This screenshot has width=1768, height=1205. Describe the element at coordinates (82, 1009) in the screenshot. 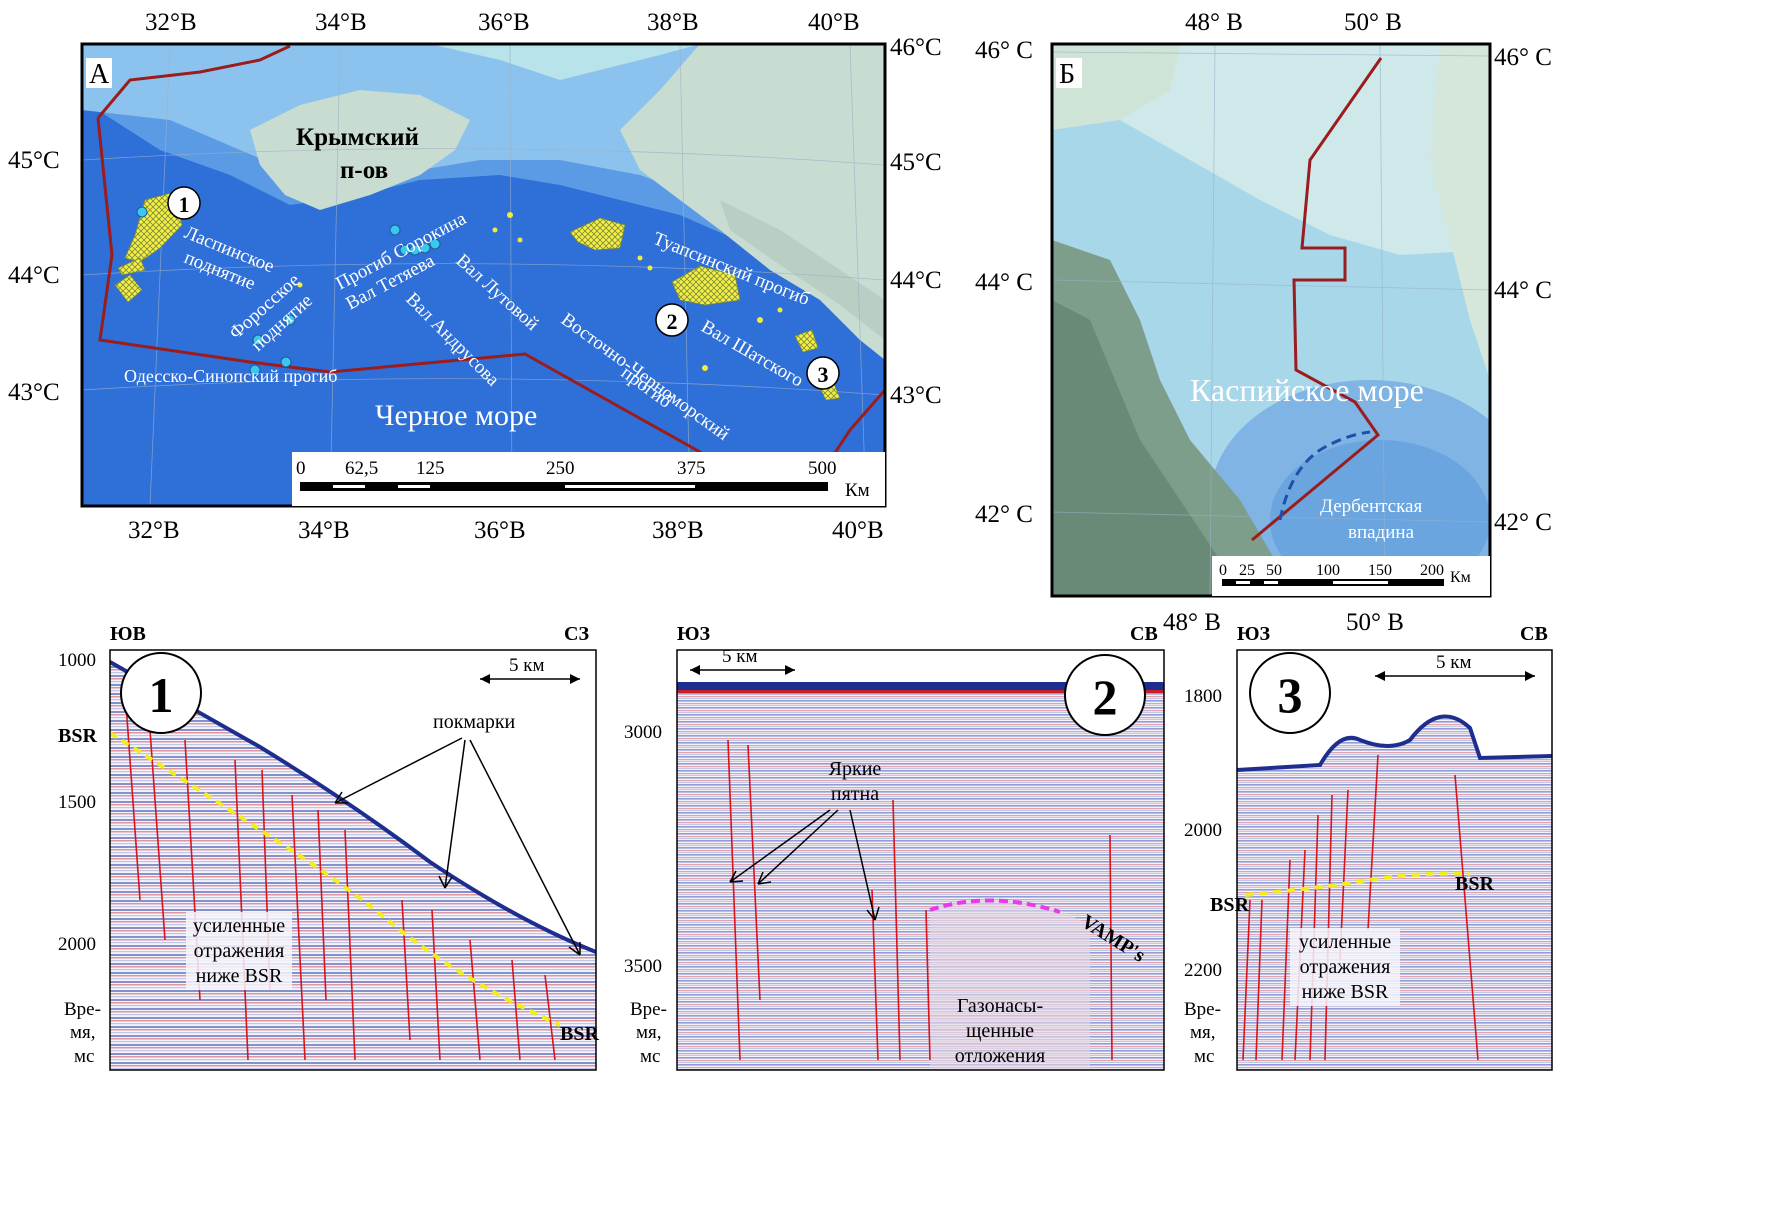

I see `profile-1-axis-title-1: Вре-` at that location.